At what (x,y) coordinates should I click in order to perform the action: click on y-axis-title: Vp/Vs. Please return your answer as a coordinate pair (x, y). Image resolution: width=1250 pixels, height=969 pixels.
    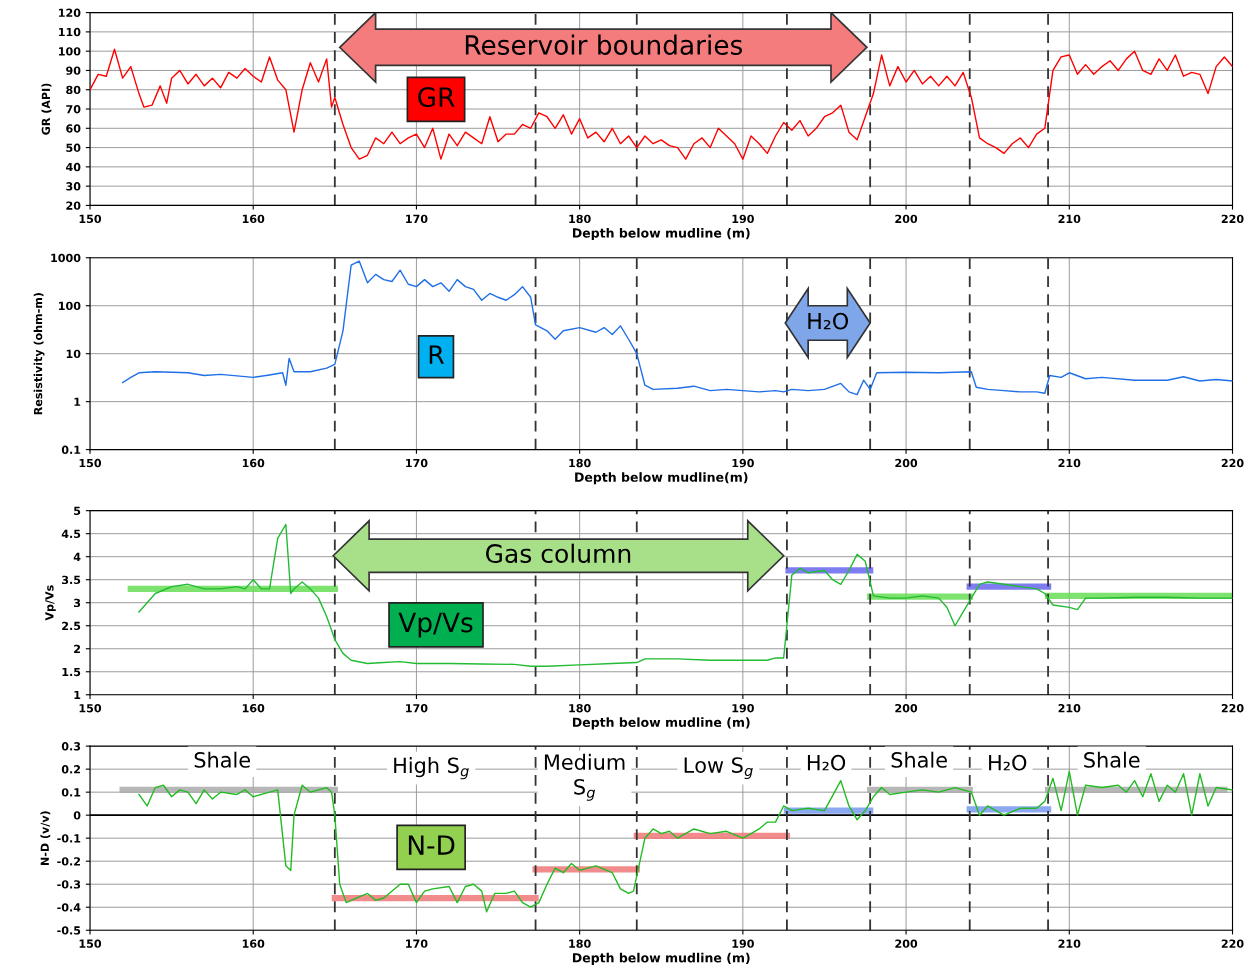
    Looking at the image, I should click on (50, 603).